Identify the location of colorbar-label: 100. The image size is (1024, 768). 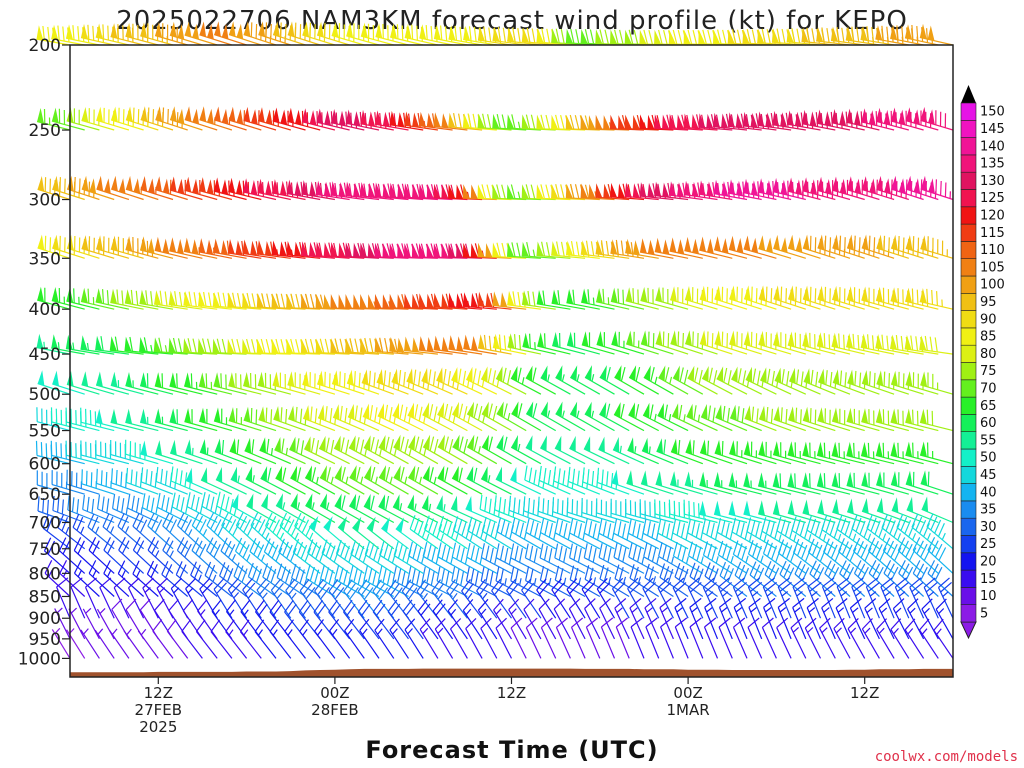
(992, 285).